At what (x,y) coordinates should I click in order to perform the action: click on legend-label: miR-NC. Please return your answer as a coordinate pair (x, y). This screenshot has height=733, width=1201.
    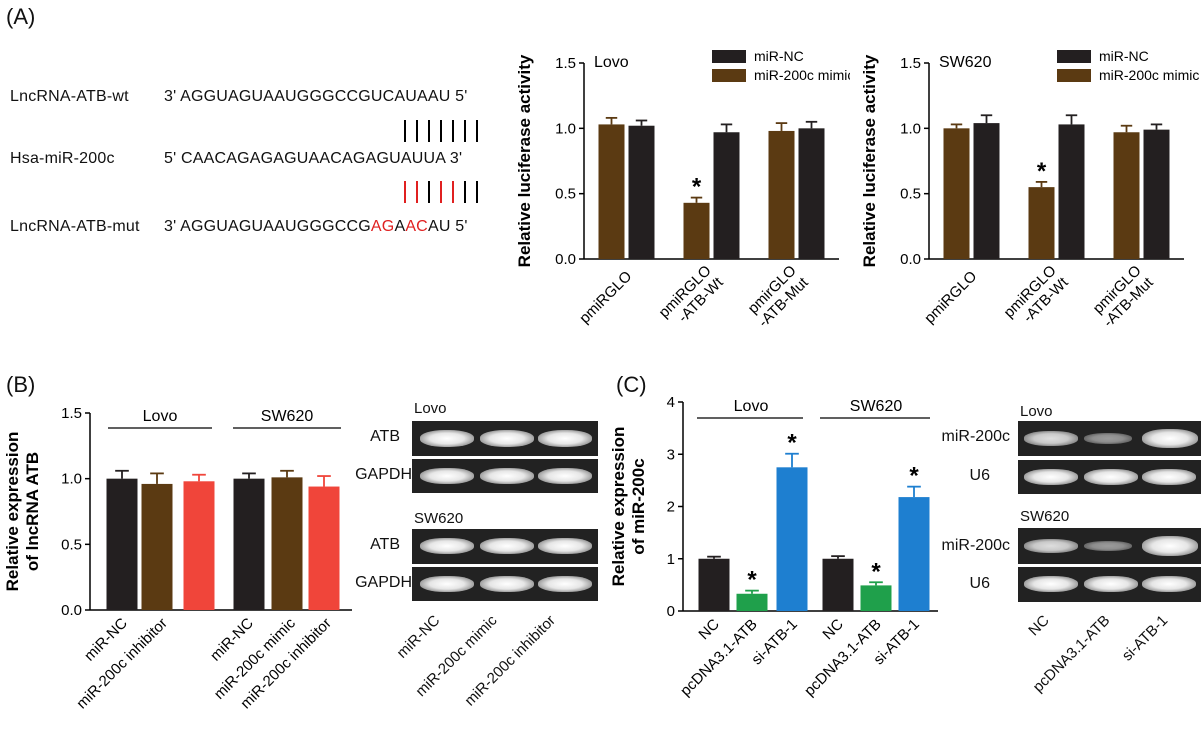
    Looking at the image, I should click on (779, 56).